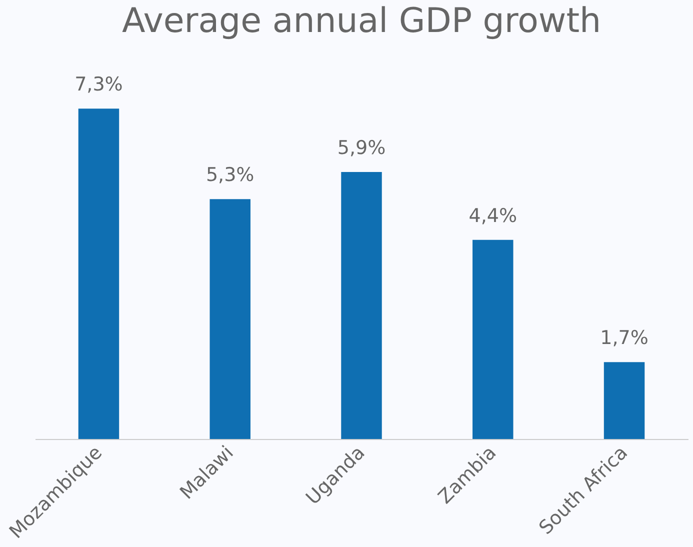 This screenshot has height=547, width=693. I want to click on data-label: 7,3%, so click(98, 85).